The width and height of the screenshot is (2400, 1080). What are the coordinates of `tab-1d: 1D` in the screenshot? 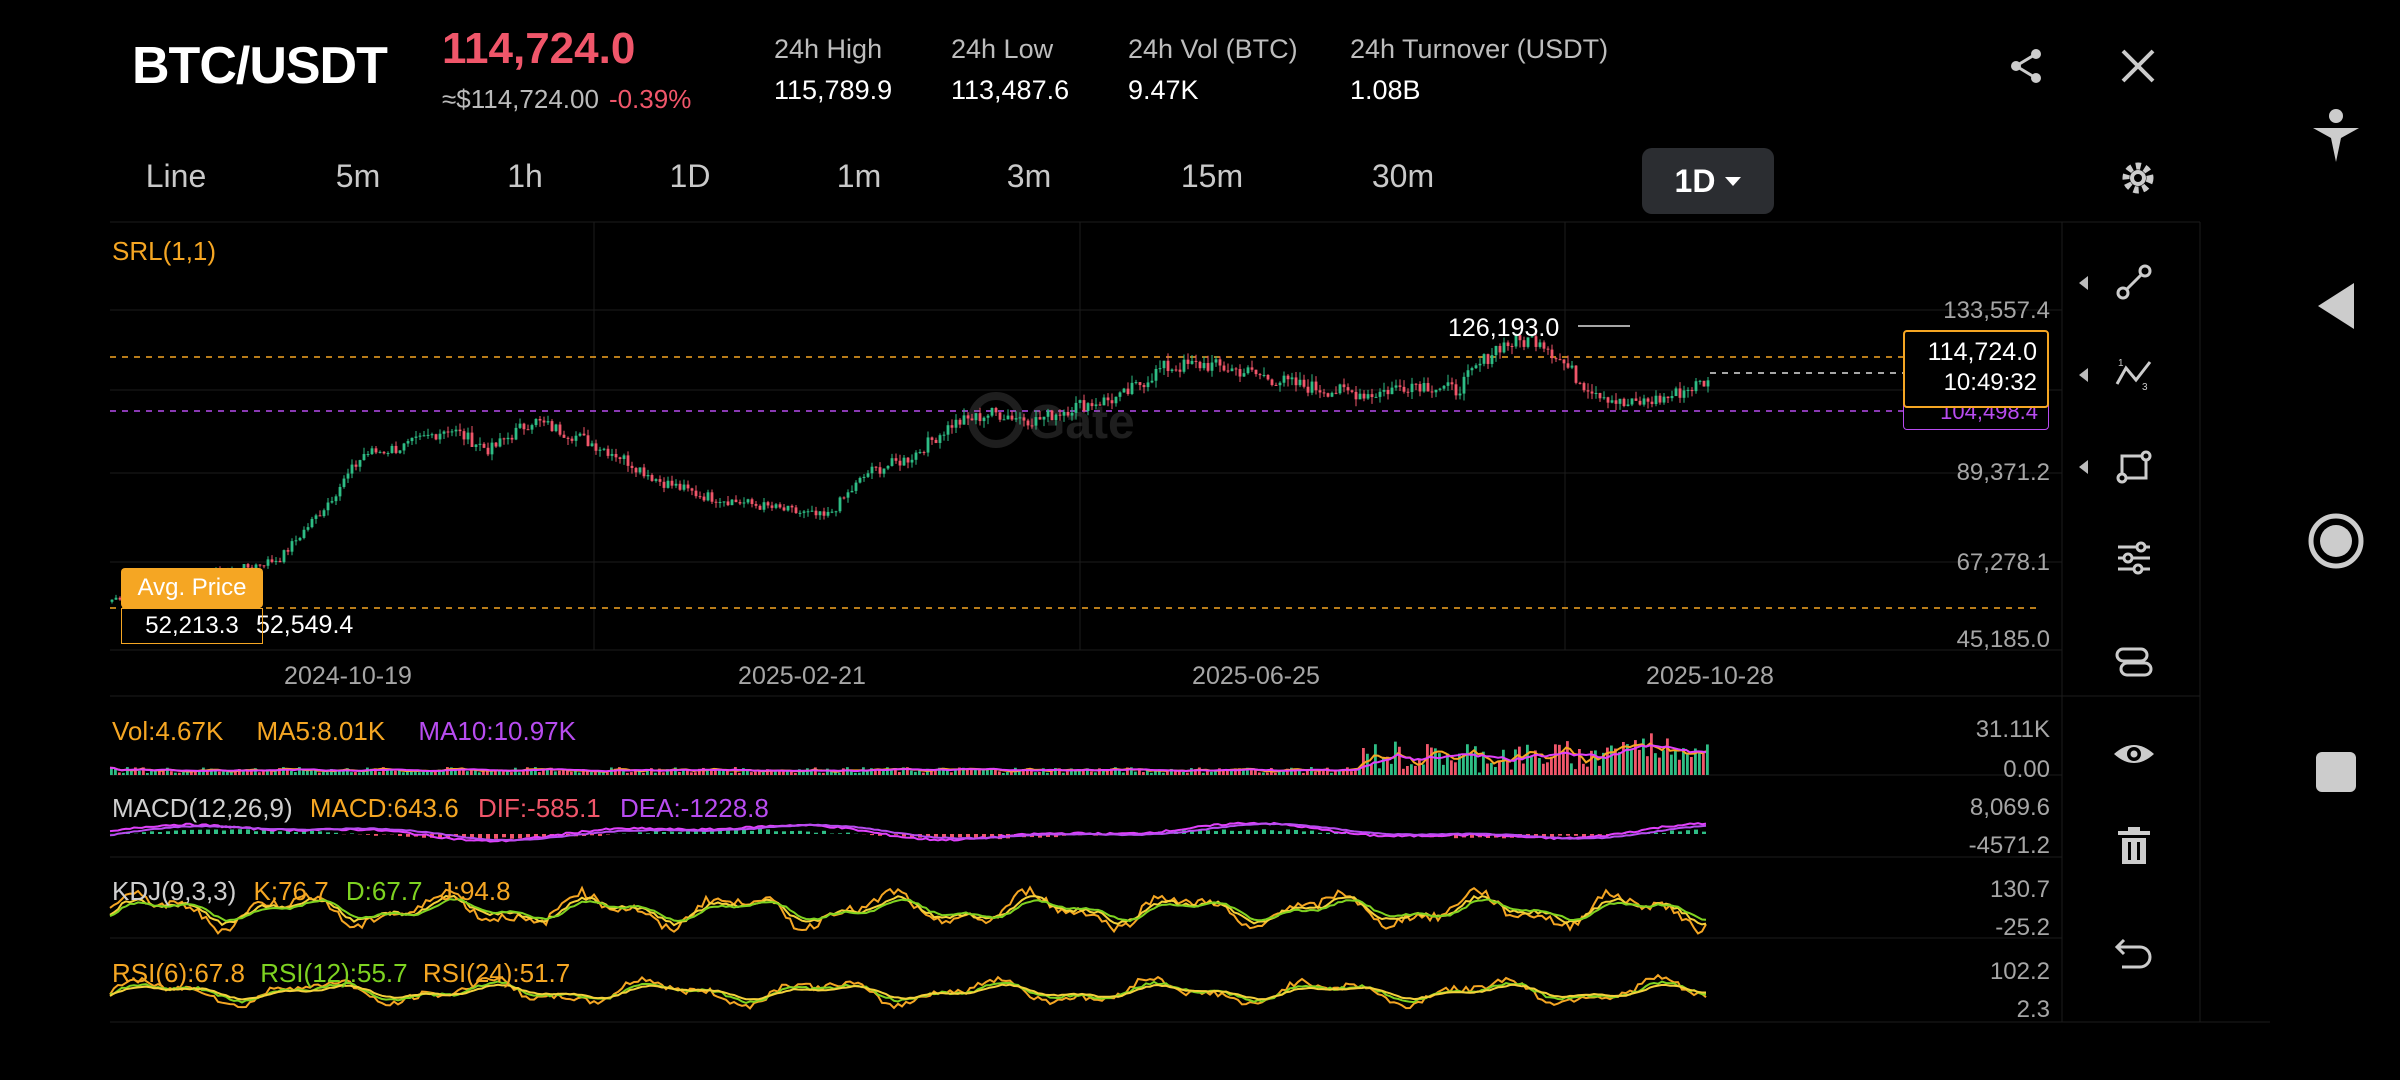 It's located at (690, 176).